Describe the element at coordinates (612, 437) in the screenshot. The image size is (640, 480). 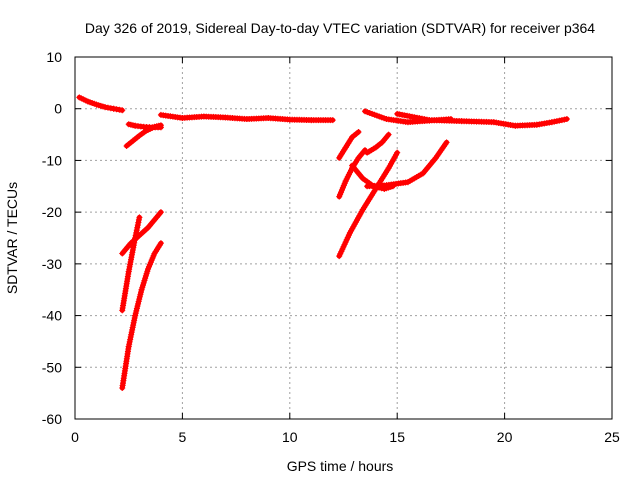
I see `x-tick-label: 25` at that location.